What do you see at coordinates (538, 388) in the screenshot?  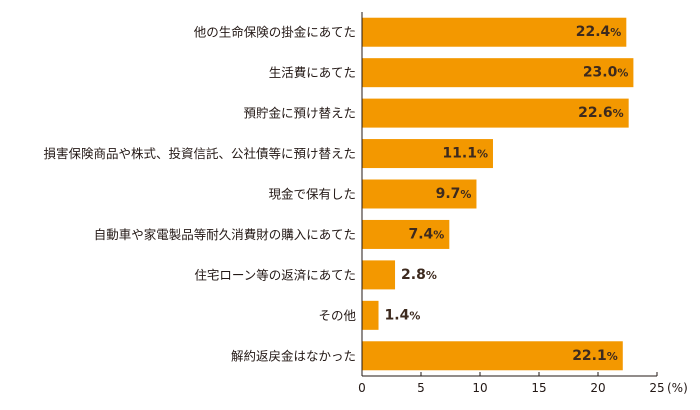 I see `x-tick-label-4: 15` at bounding box center [538, 388].